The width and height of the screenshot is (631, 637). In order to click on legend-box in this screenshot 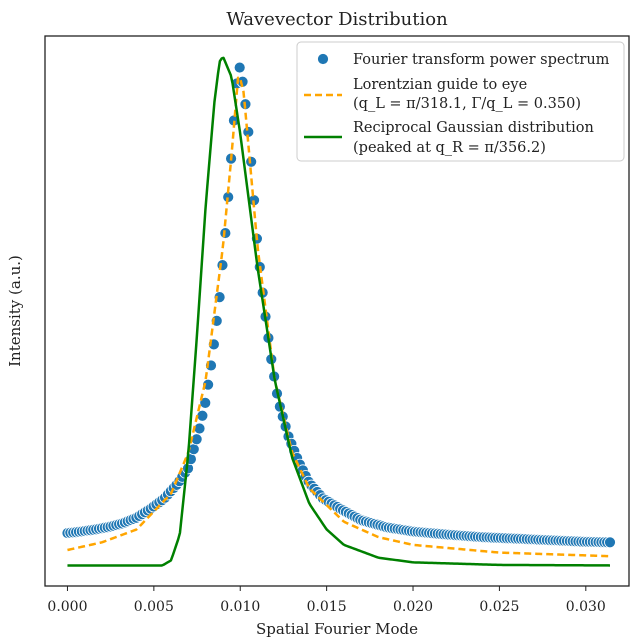, I will do `click(460, 101)`.